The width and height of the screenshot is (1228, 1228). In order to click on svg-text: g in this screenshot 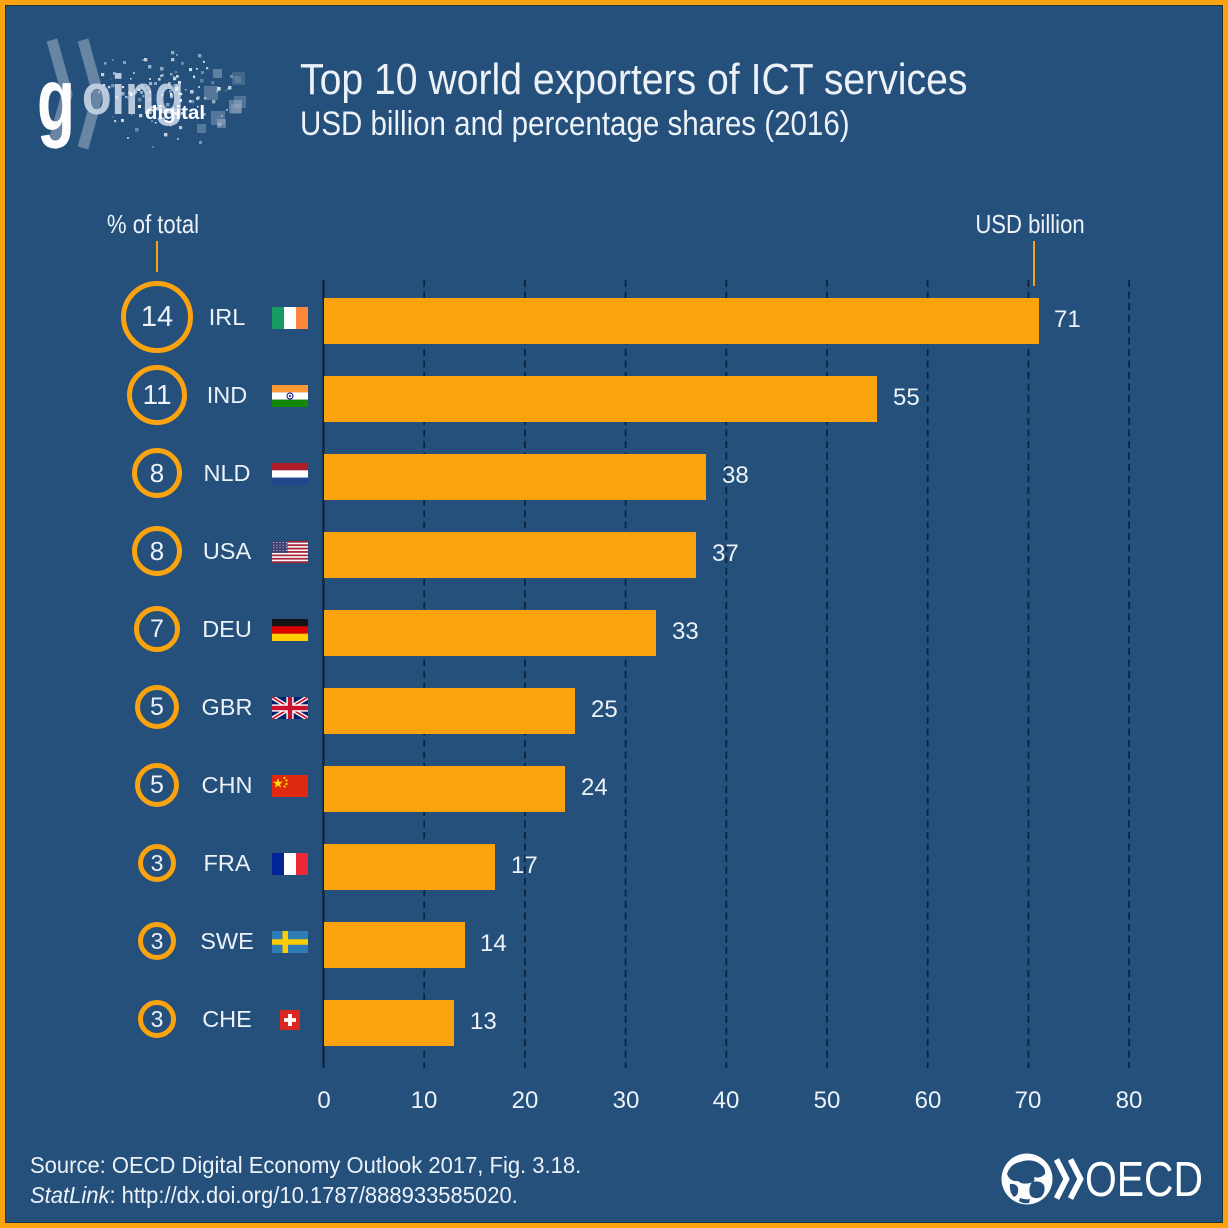, I will do `click(56, 99)`.